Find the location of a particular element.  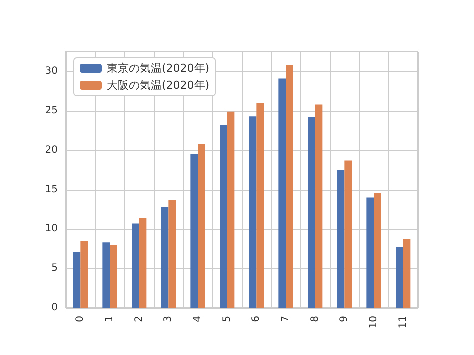

x-tick-label: 4 is located at coordinates (198, 319).